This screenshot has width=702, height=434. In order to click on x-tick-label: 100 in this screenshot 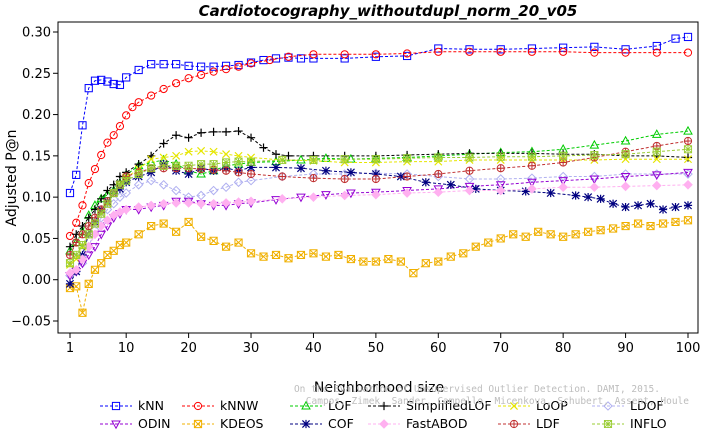, I will do `click(688, 348)`.